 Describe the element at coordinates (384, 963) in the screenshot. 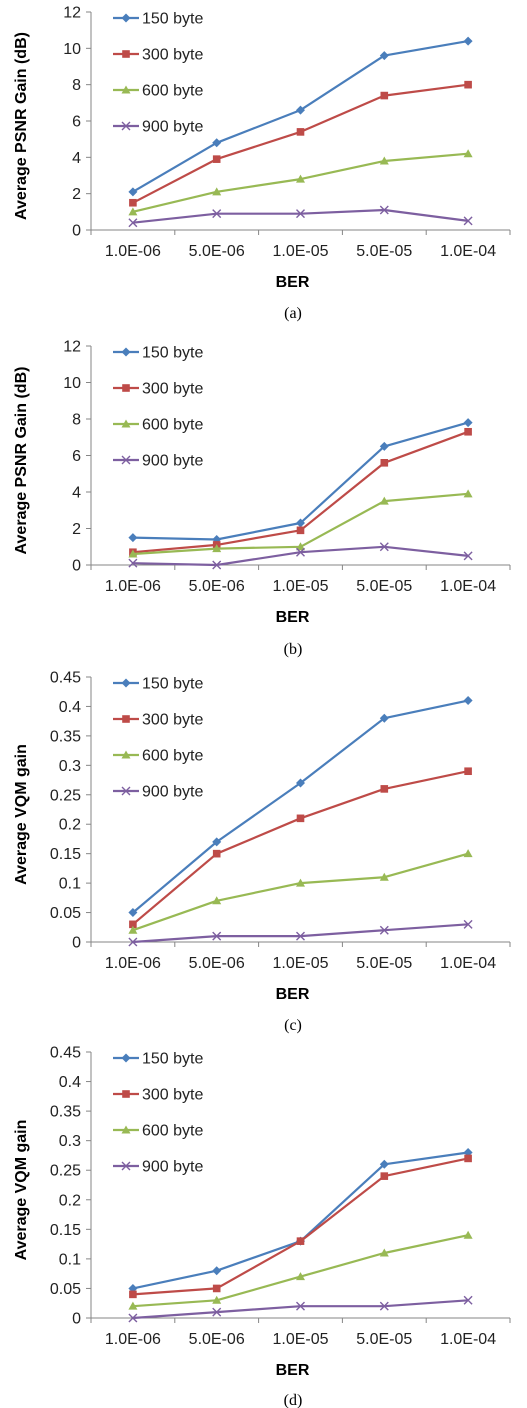

I see `x-tick-label: 5.0E-05` at that location.